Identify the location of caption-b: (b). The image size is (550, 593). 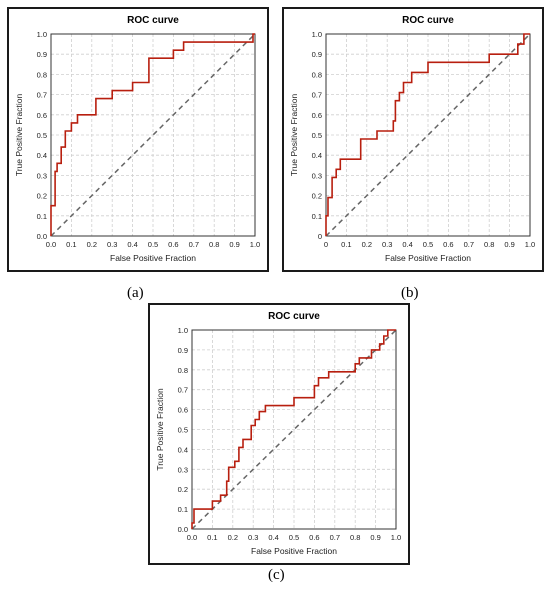
(410, 293).